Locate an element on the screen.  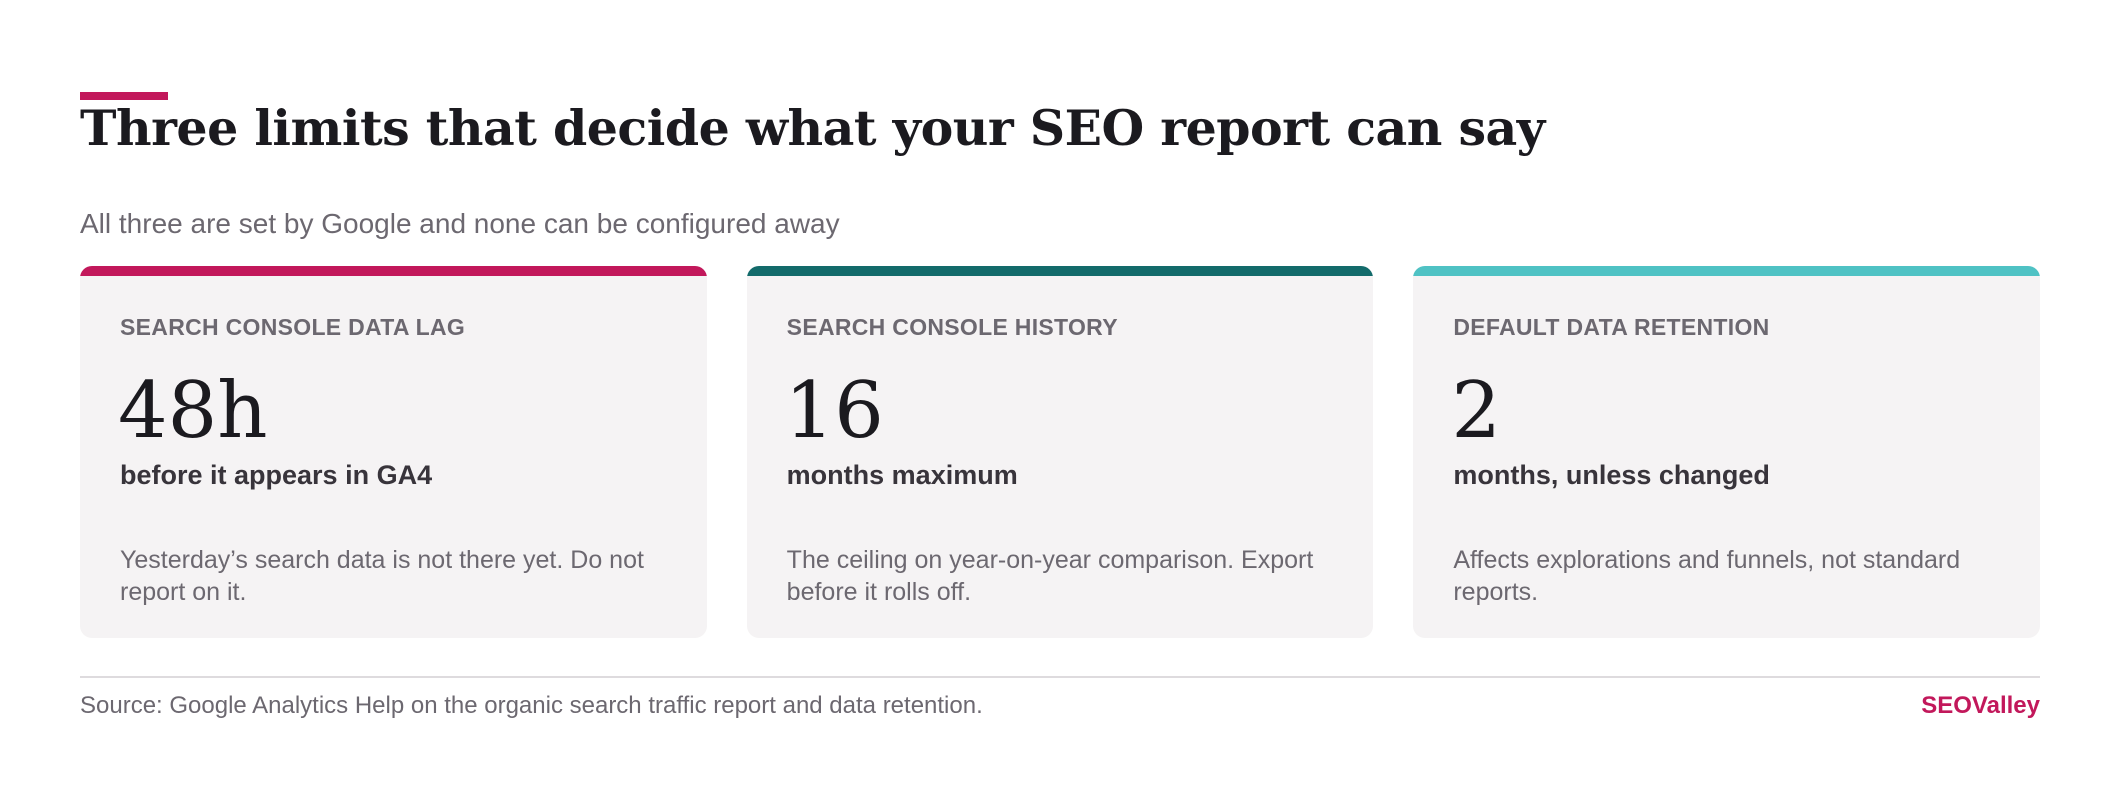
card-unit: months, unless changed is located at coordinates (1611, 475).